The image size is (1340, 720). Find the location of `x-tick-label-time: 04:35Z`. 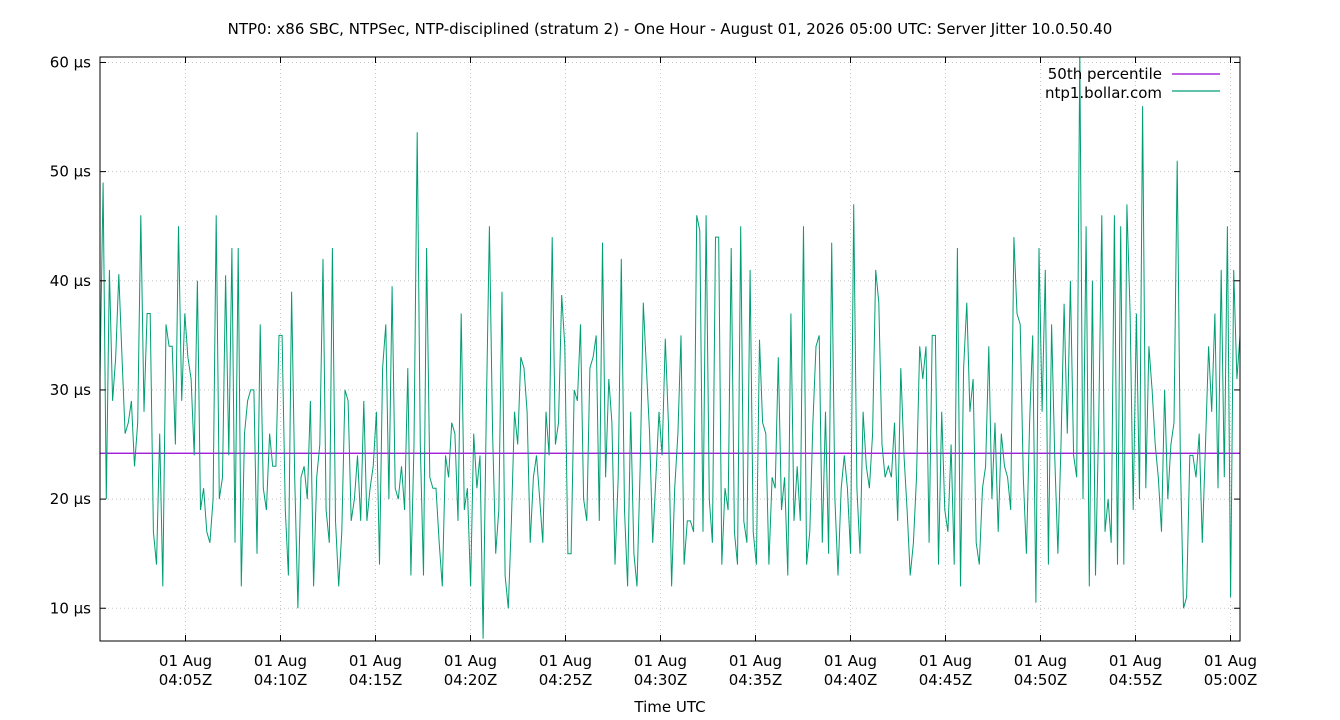

x-tick-label-time: 04:35Z is located at coordinates (756, 680).